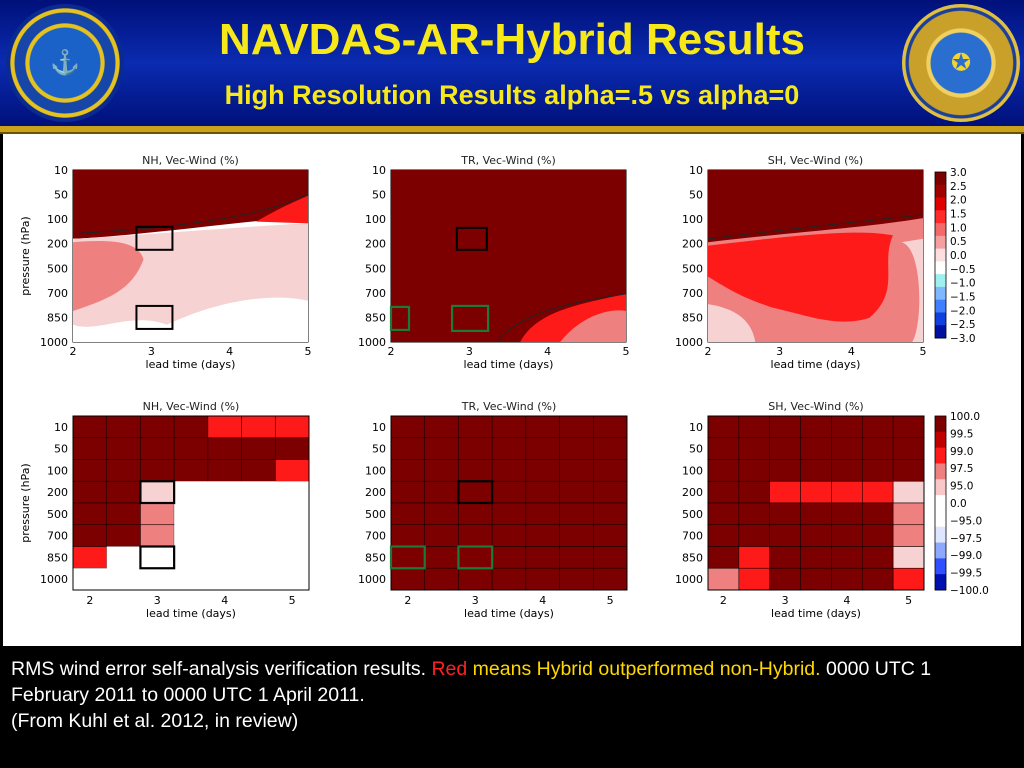 Image resolution: width=1024 pixels, height=768 pixels. What do you see at coordinates (54, 342) in the screenshot?
I see `y-tick-0-7: 1000` at bounding box center [54, 342].